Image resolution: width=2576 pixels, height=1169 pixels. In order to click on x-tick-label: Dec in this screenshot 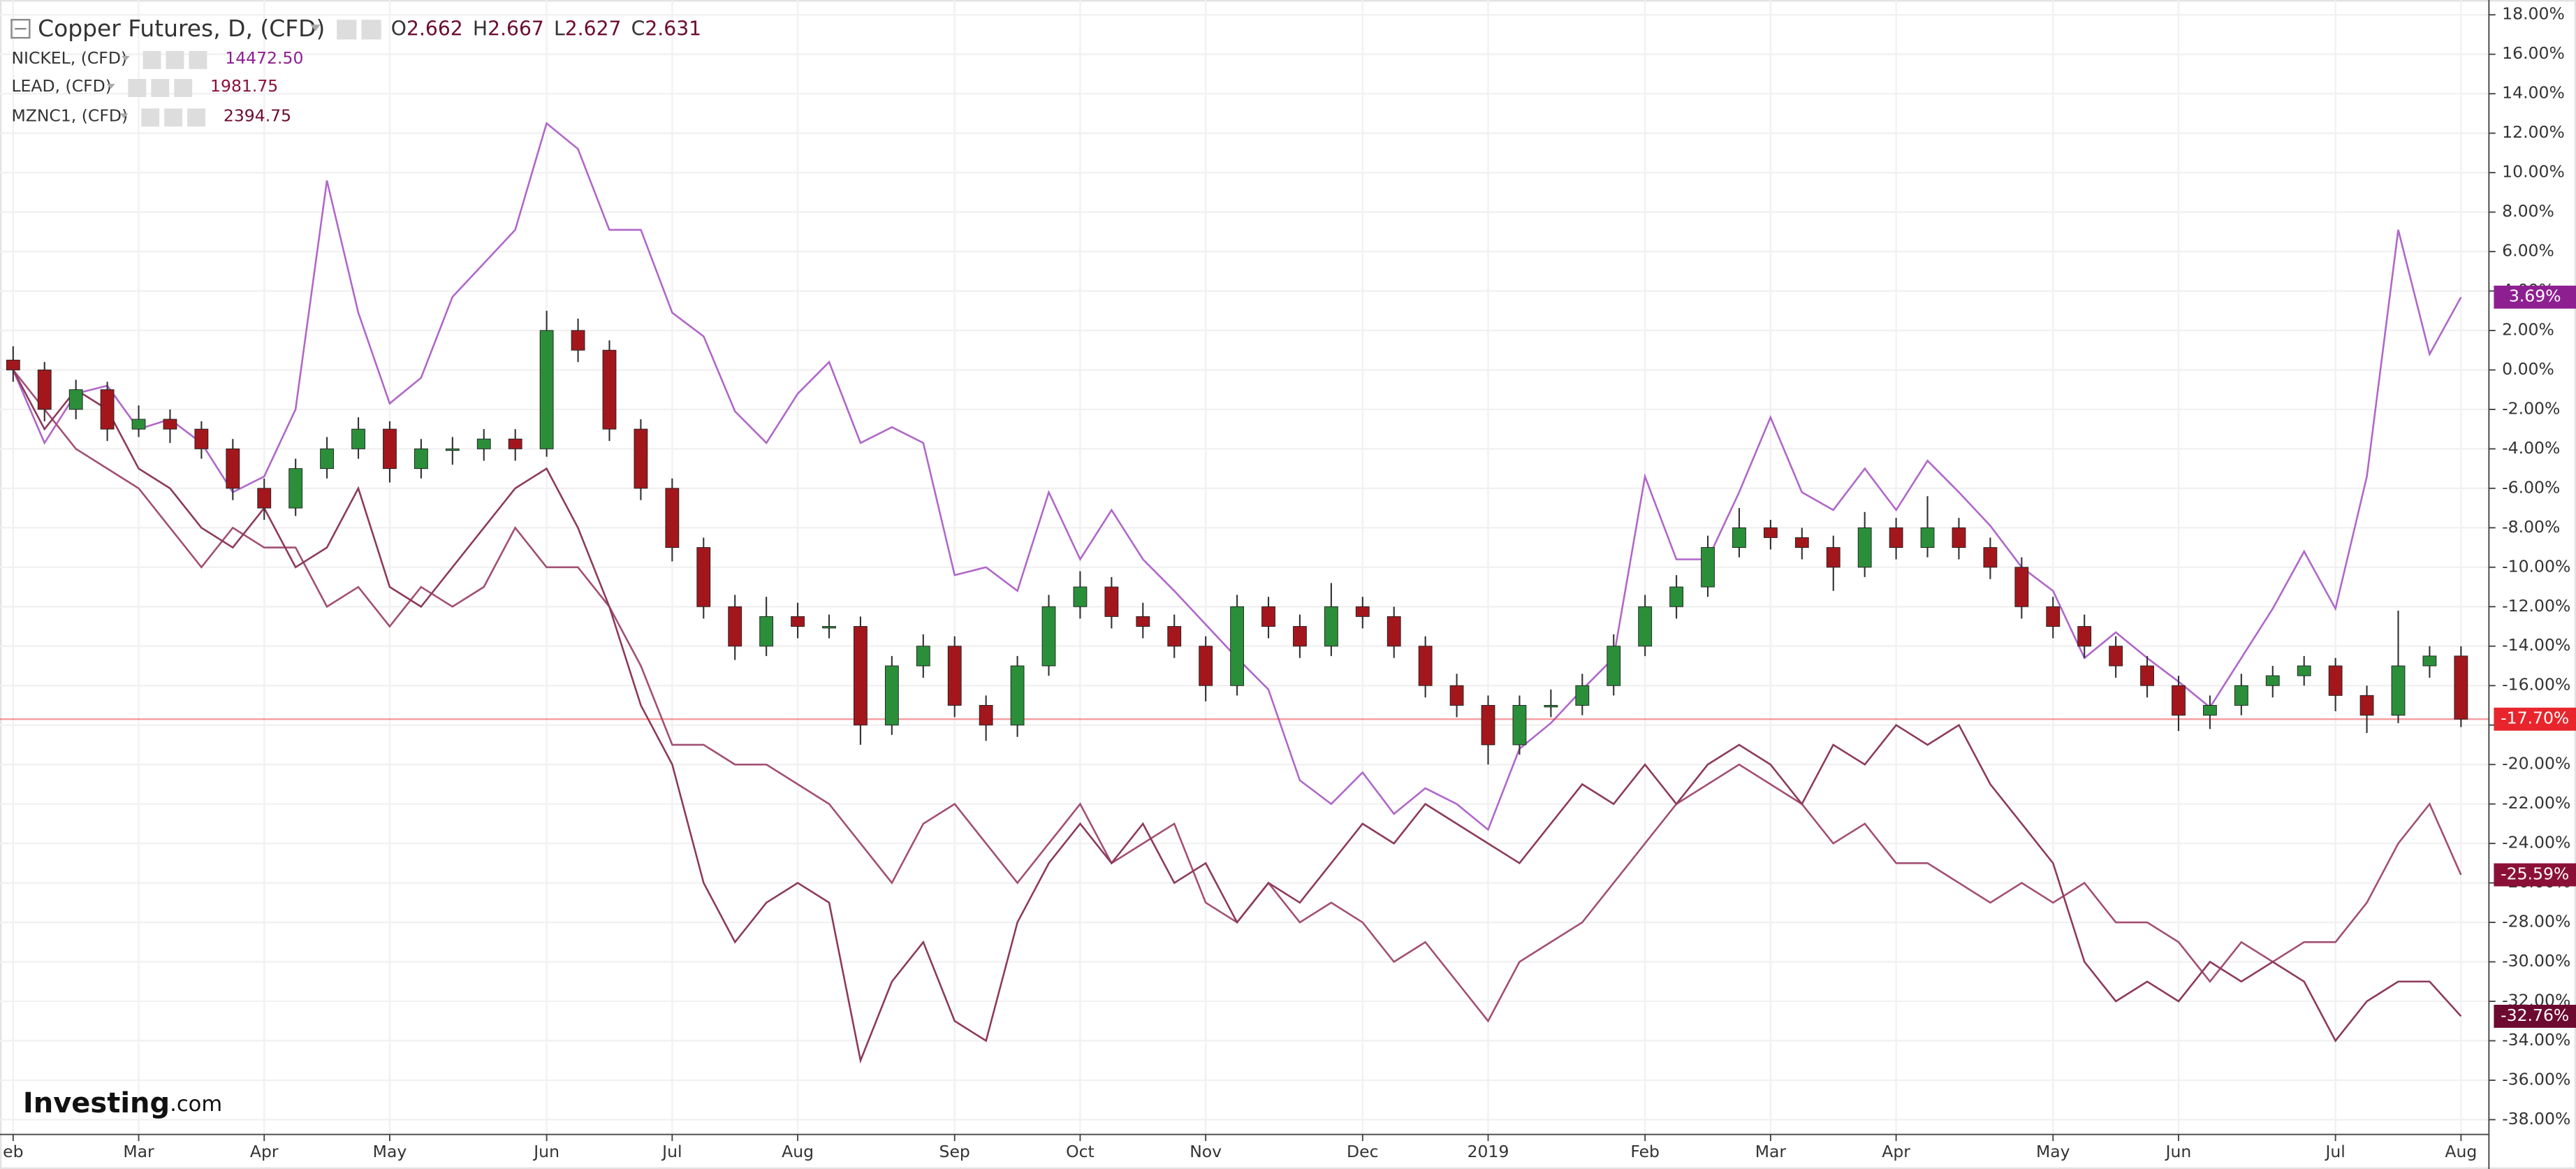, I will do `click(1363, 1151)`.